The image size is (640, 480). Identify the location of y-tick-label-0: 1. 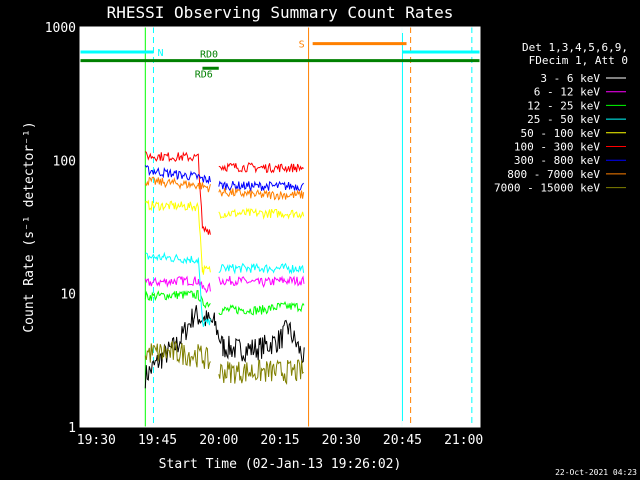
(72, 428).